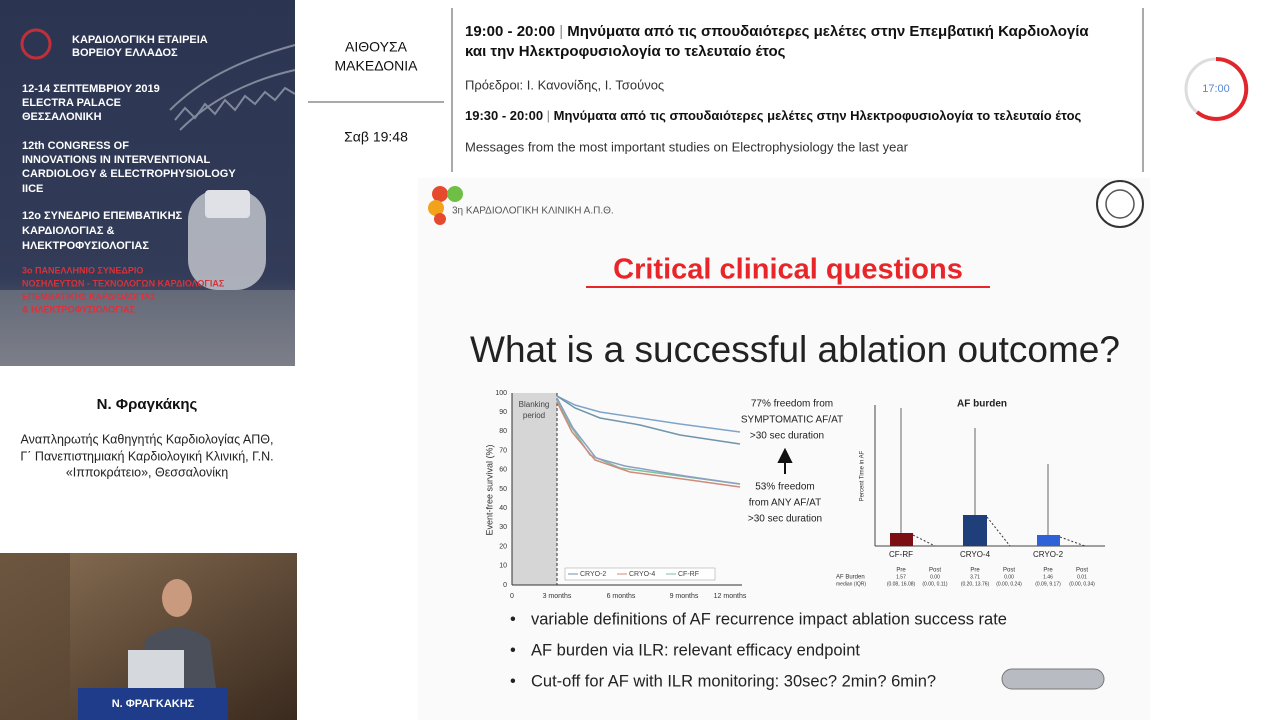 This screenshot has height=720, width=1280. What do you see at coordinates (445, 205) in the screenshot?
I see `clinic-logo` at bounding box center [445, 205].